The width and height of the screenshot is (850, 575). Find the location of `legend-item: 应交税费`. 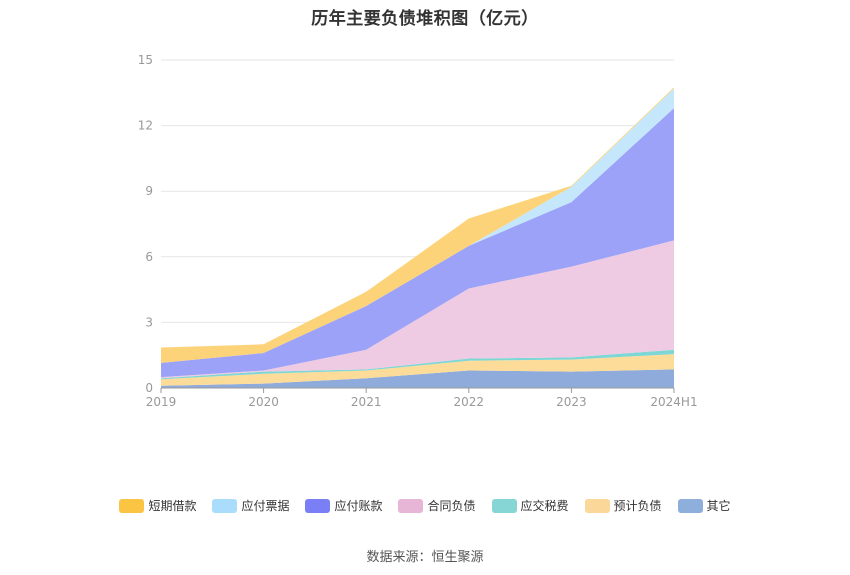

legend-item: 应交税费 is located at coordinates (530, 505).